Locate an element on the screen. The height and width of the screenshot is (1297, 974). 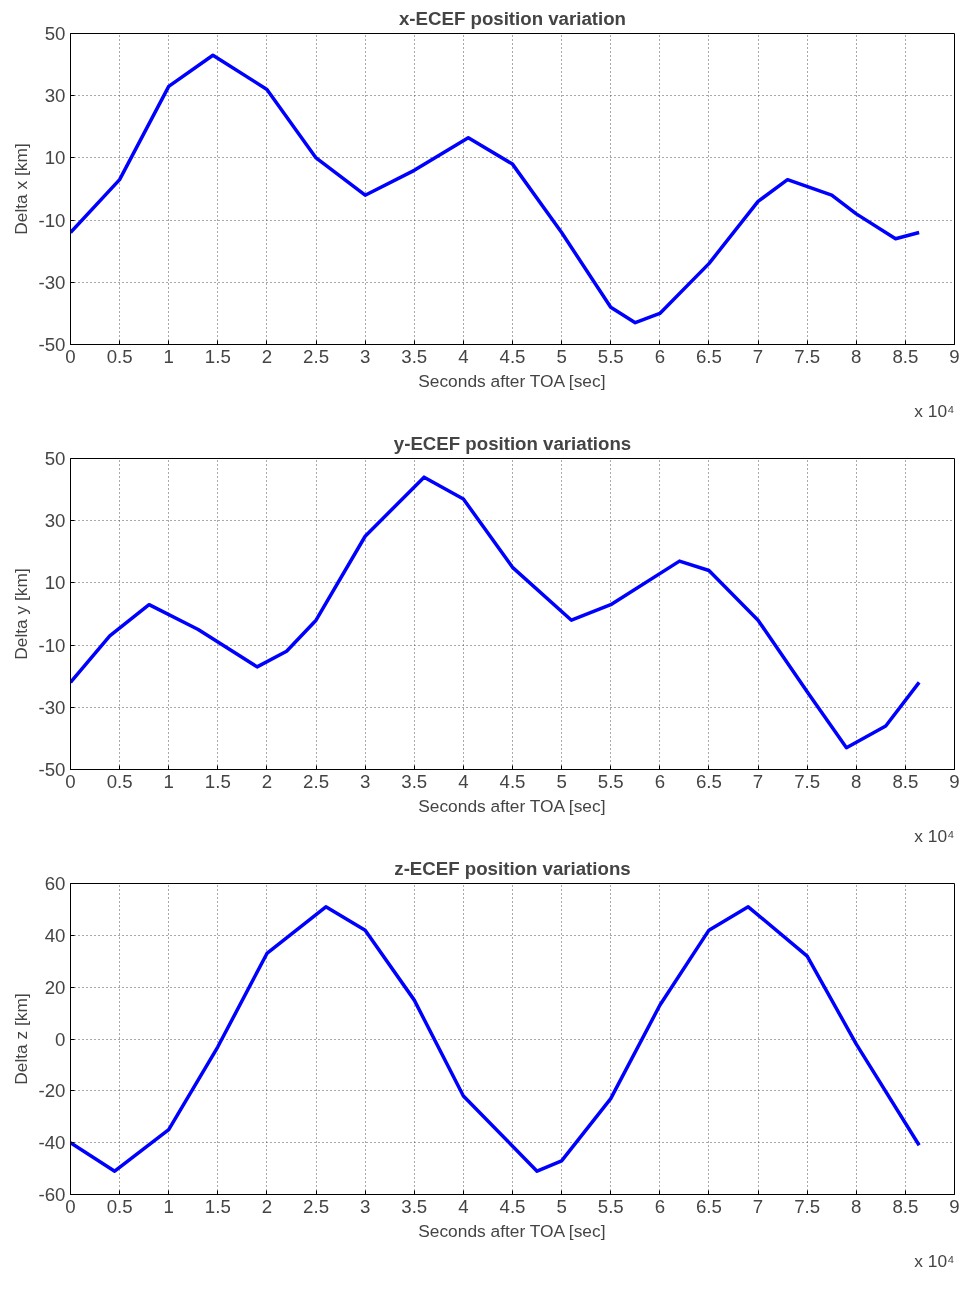
y-axis-title: Delta x [km] is located at coordinates (20, 189).